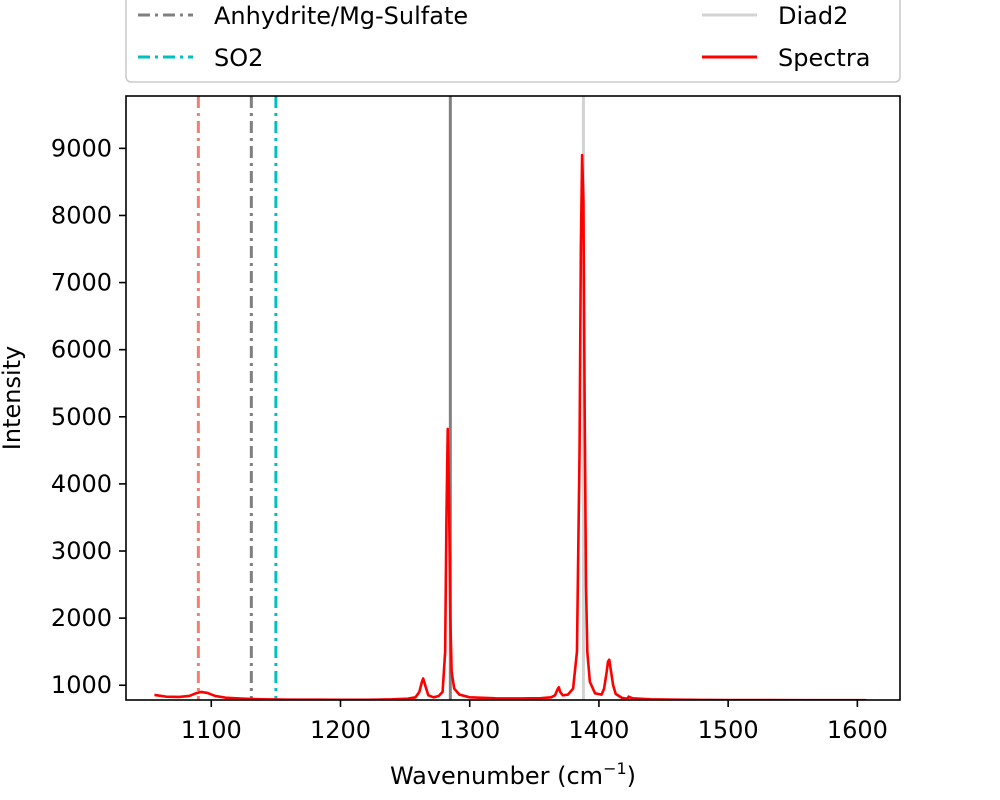  Describe the element at coordinates (81, 350) in the screenshot. I see `y-tick-label: 6000` at that location.